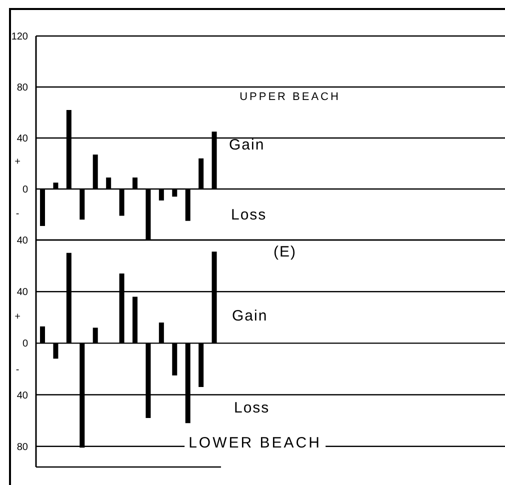 This screenshot has width=505, height=485. I want to click on text: (E), so click(285, 252).